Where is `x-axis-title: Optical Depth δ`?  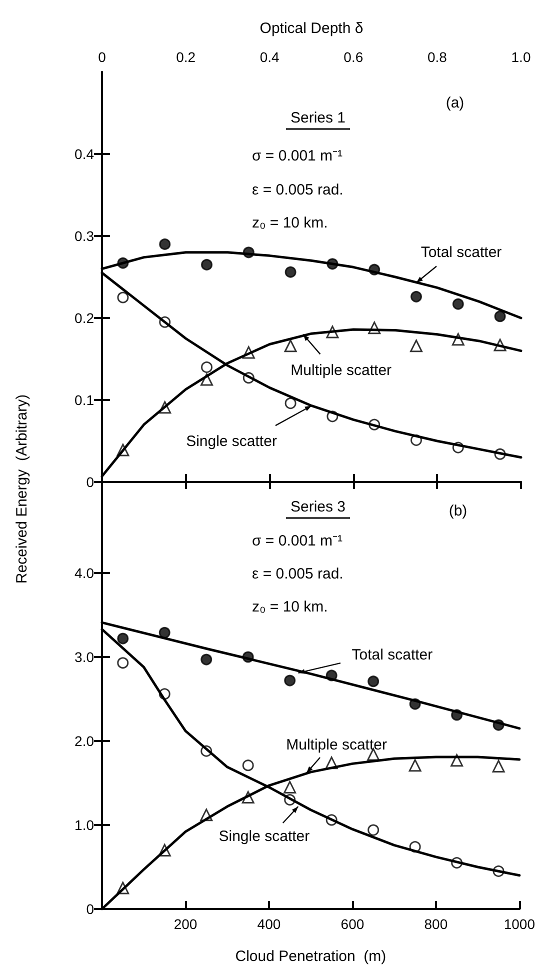 x-axis-title: Optical Depth δ is located at coordinates (312, 28).